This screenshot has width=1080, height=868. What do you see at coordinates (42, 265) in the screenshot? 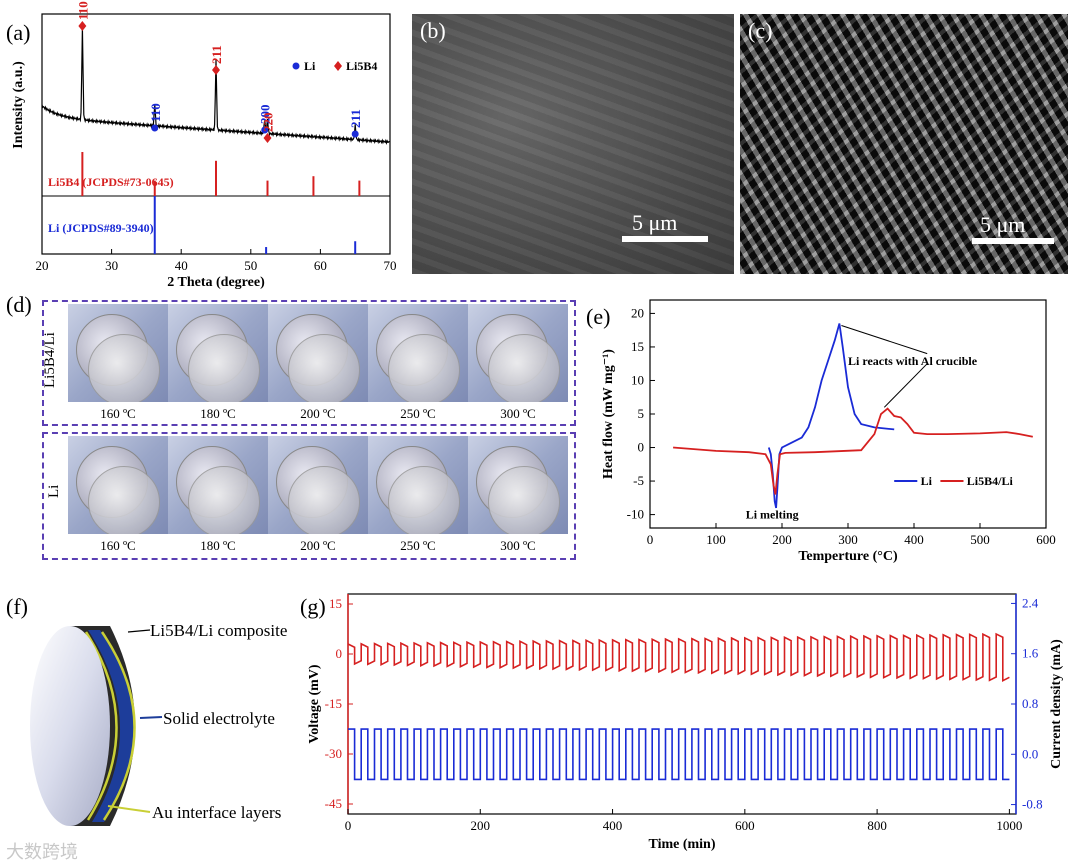
I see `x-tick-label: 20` at bounding box center [42, 265].